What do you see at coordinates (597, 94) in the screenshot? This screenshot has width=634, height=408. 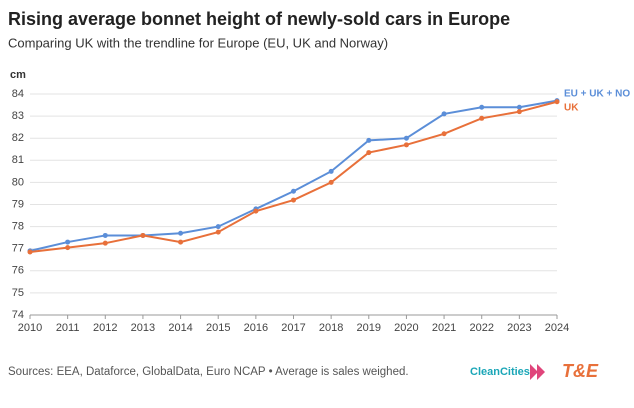 I see `legend-label: EU + UK + NO` at bounding box center [597, 94].